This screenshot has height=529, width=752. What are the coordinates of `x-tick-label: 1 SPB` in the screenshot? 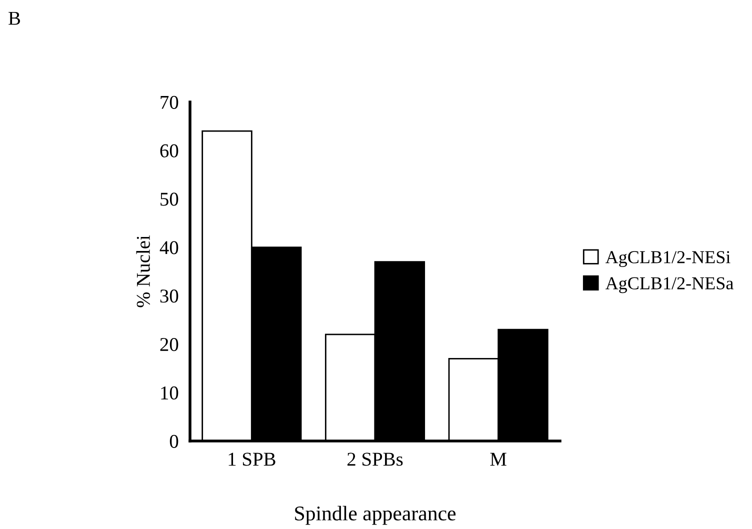 It's located at (252, 459).